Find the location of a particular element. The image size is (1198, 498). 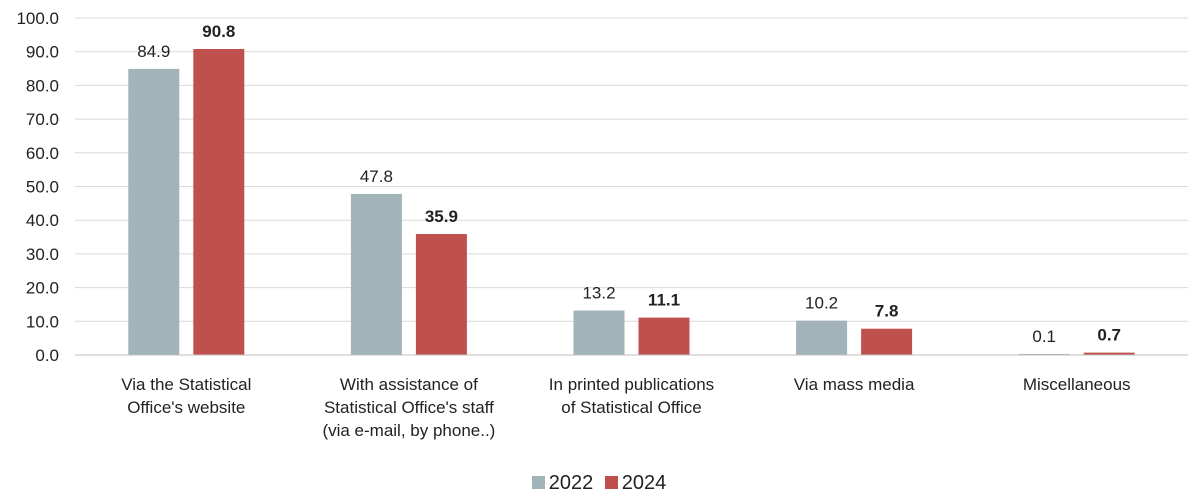

legend-swatch-2022 is located at coordinates (538, 482).